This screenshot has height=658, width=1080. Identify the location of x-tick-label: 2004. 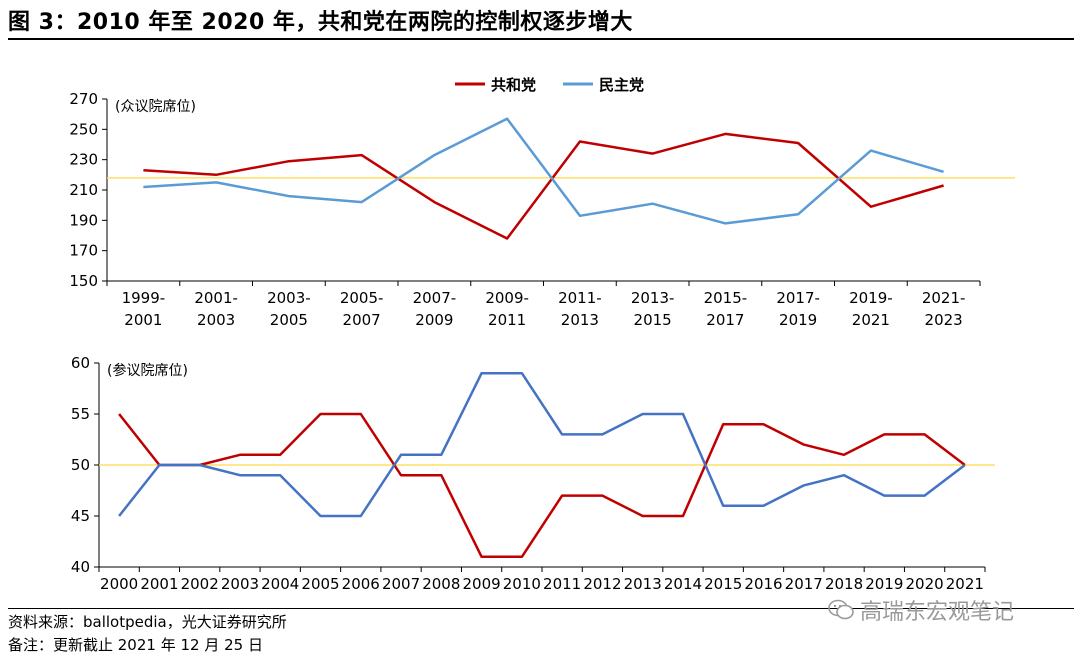
(280, 584).